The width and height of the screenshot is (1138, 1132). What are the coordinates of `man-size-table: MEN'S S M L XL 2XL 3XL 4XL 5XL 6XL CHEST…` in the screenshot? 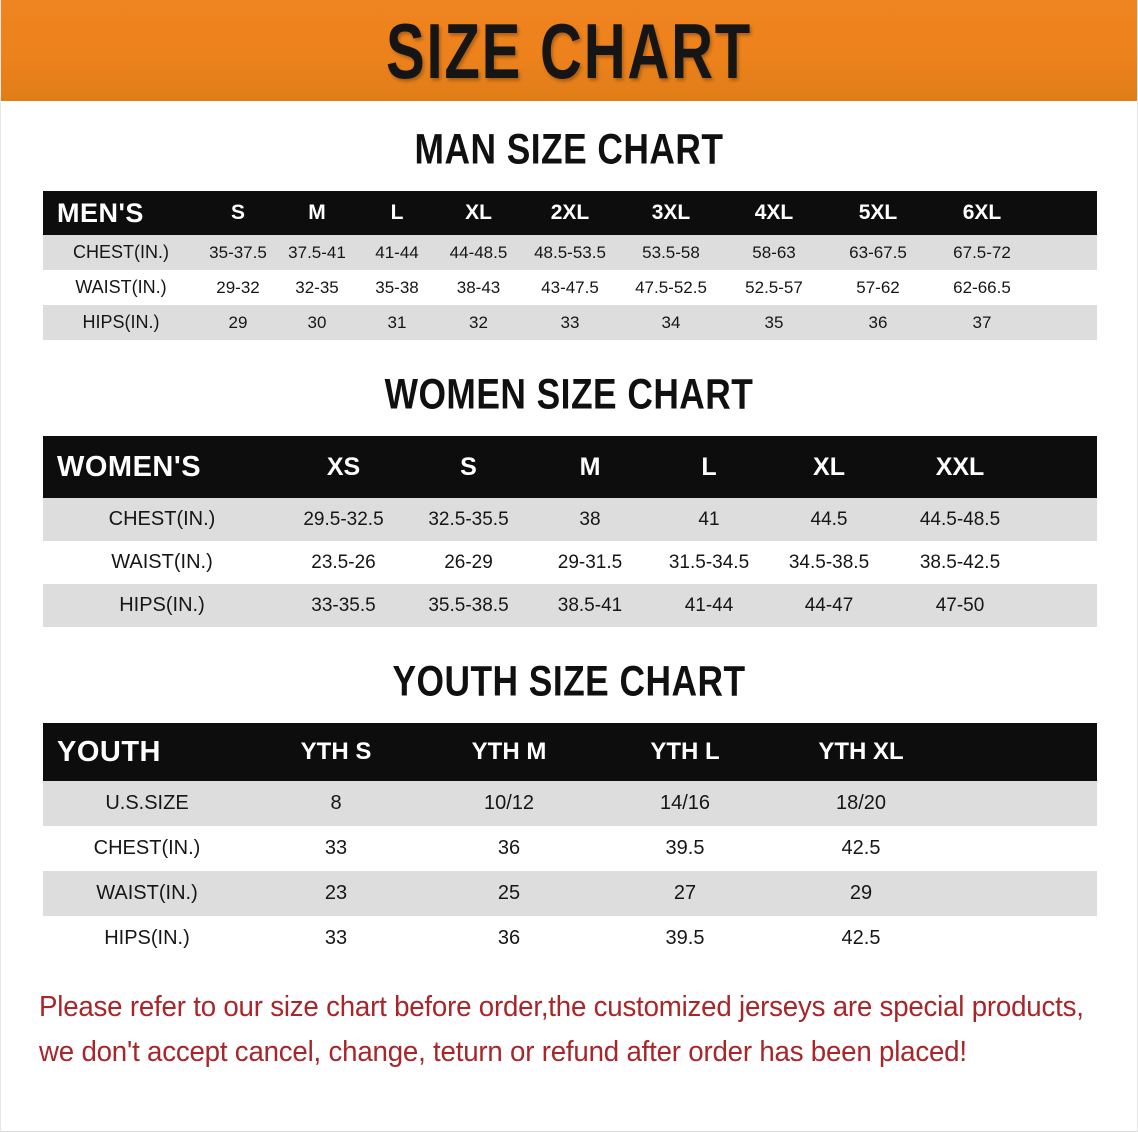 It's located at (570, 265).